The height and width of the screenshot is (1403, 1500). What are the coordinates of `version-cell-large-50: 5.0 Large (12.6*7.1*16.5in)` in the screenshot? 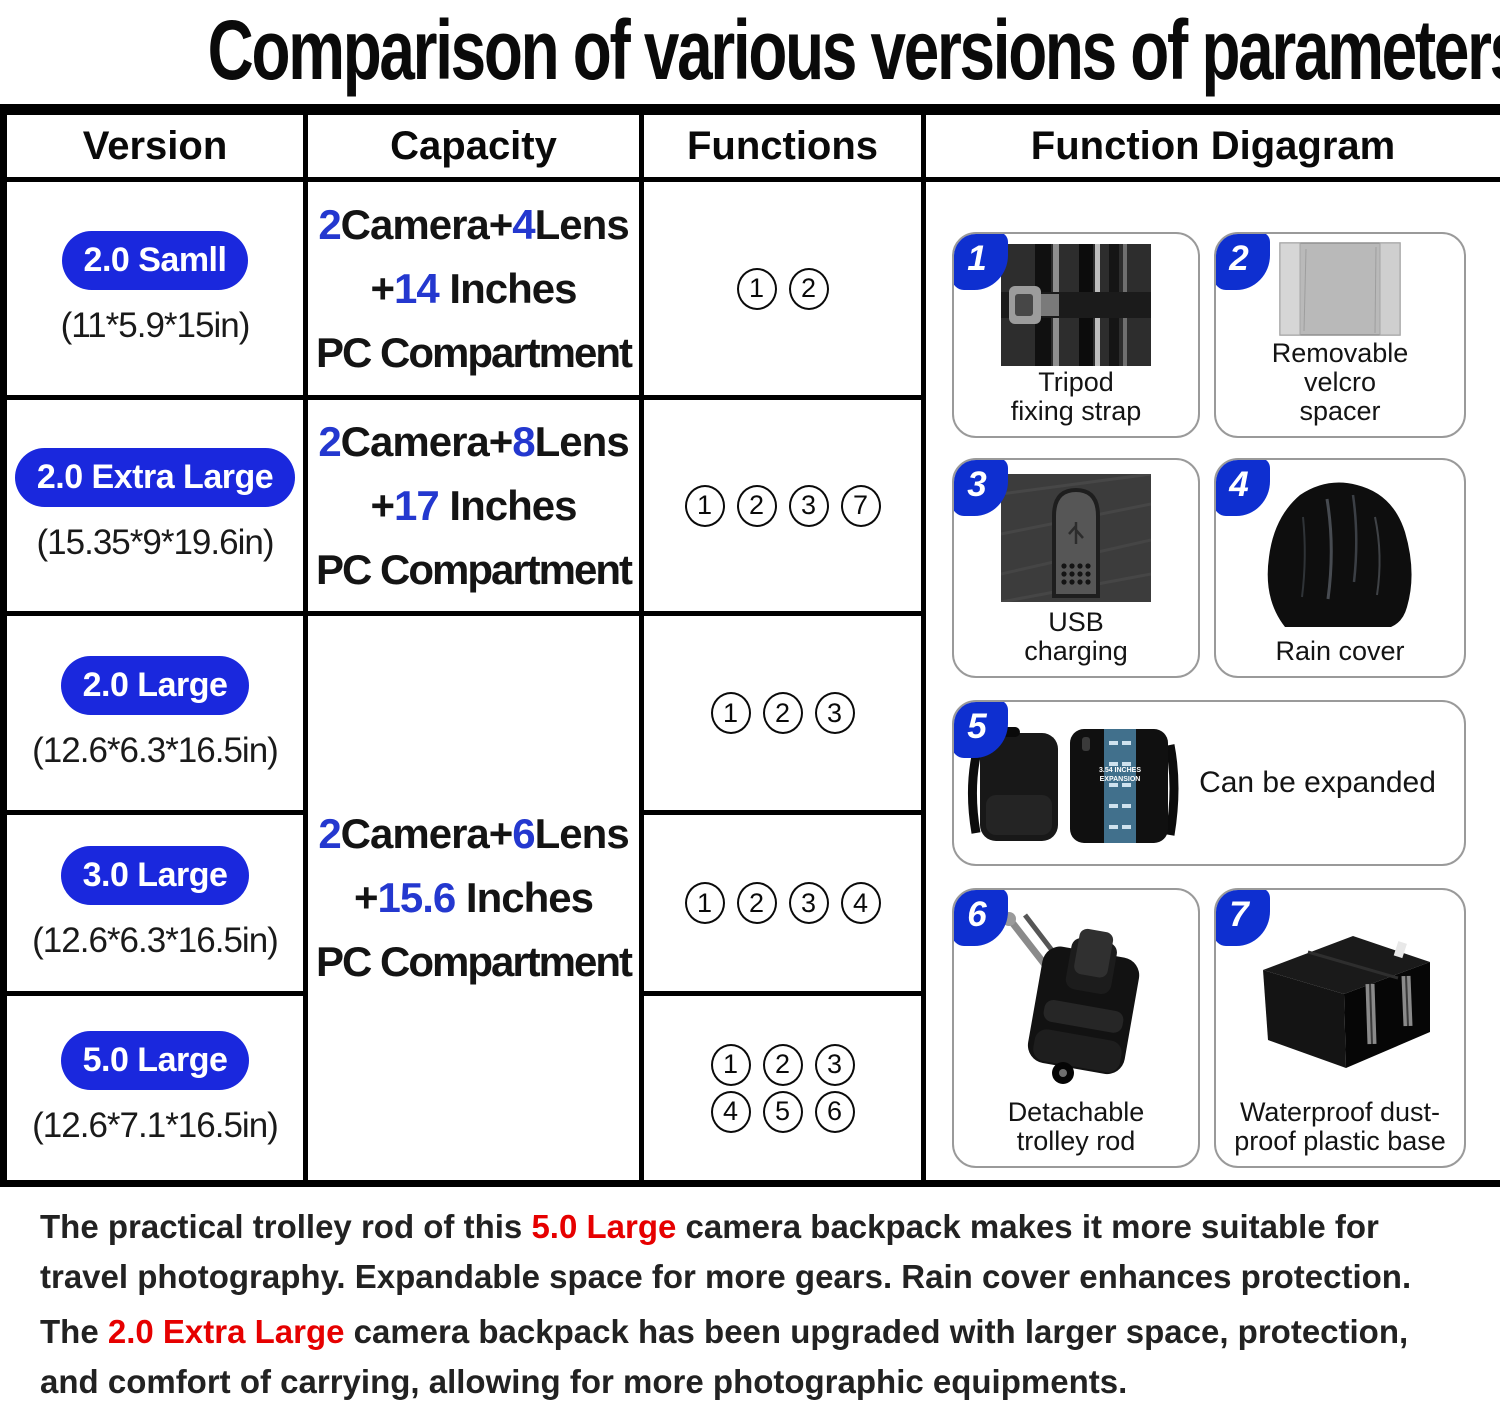 It's located at (154, 1088).